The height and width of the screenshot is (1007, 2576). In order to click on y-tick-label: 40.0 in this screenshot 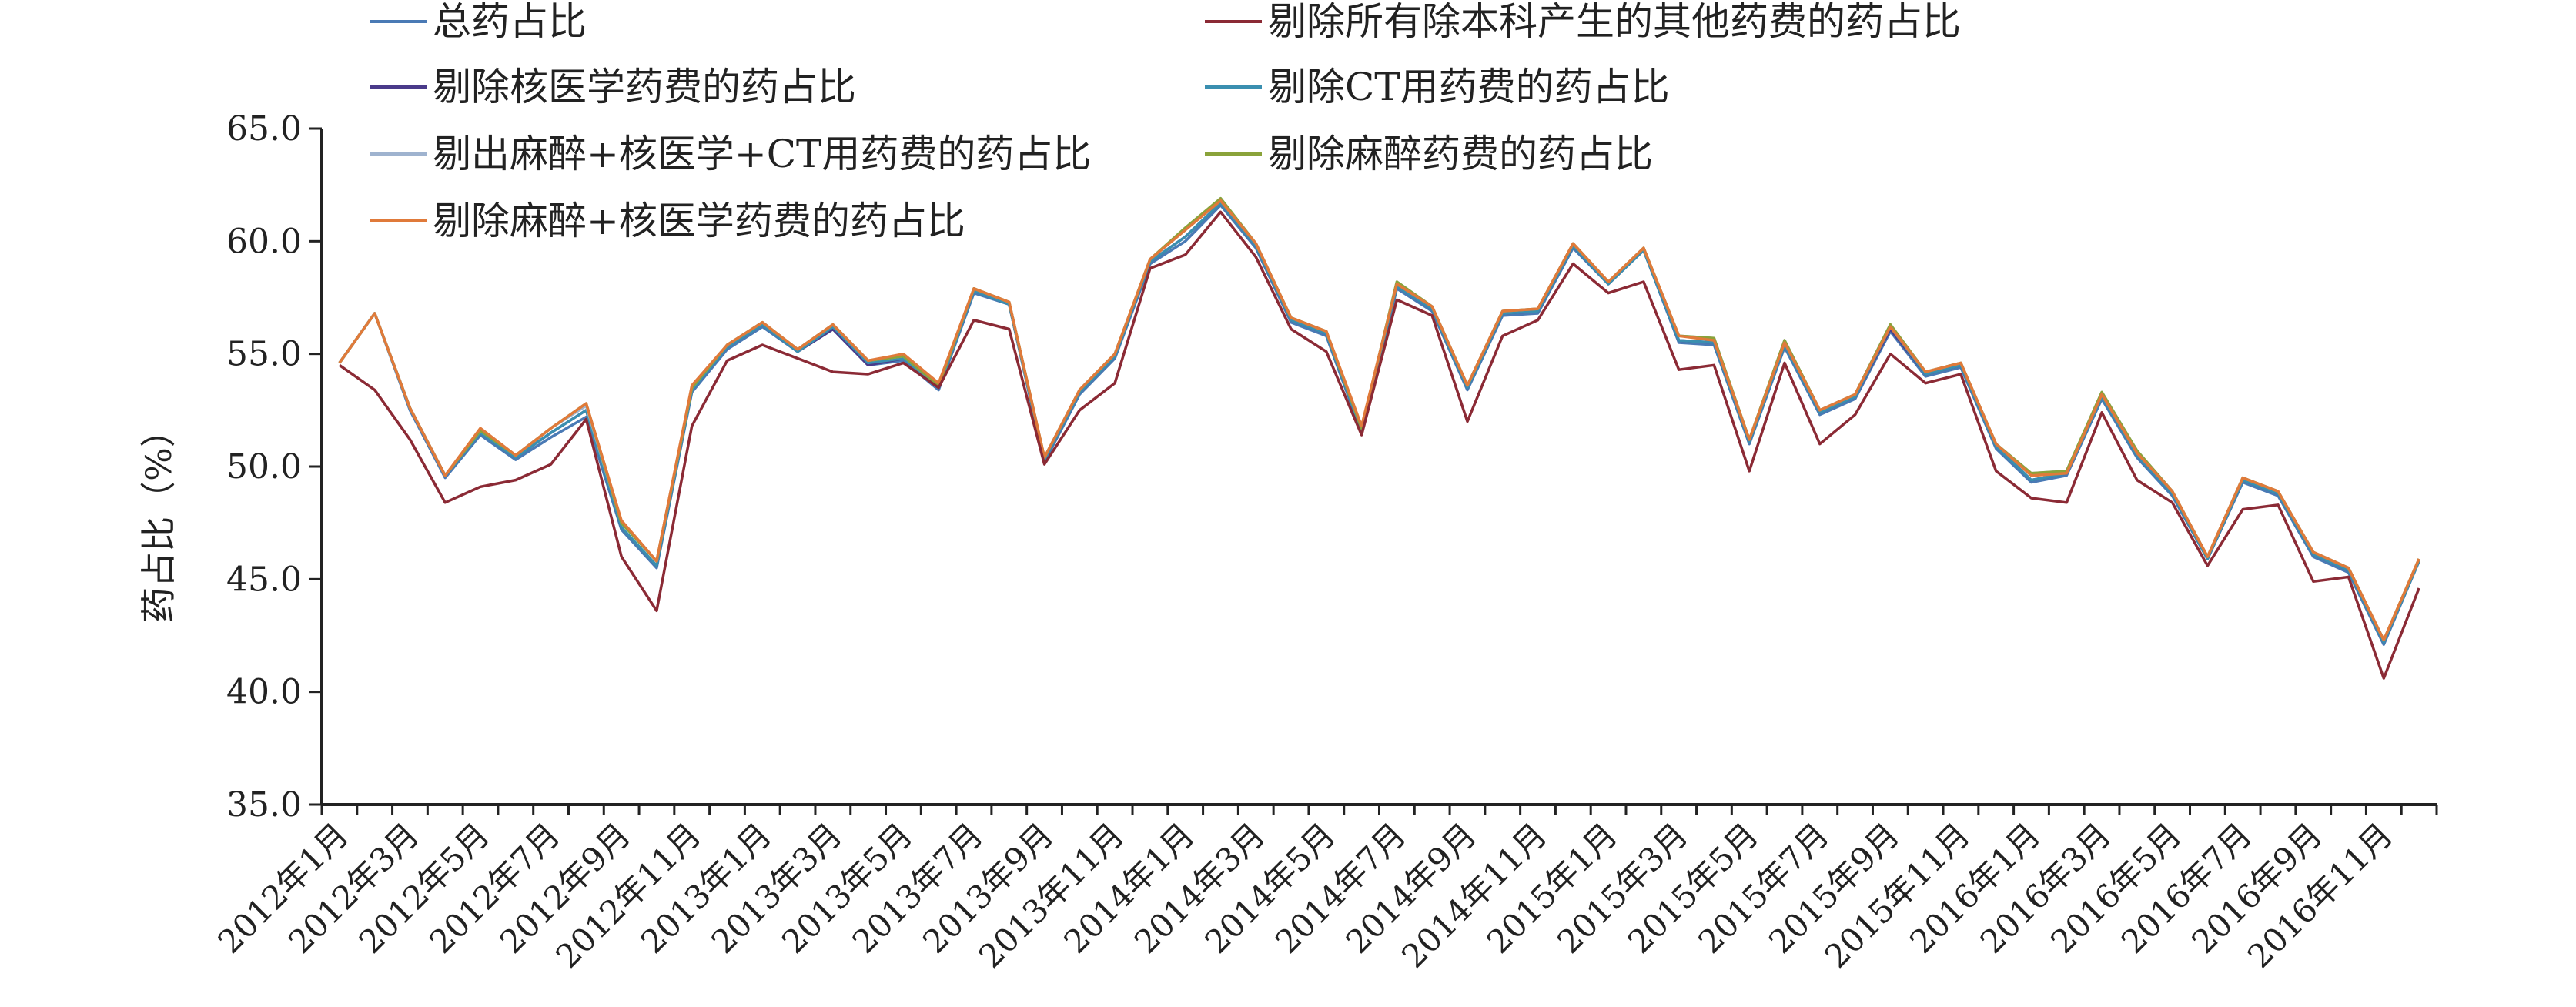, I will do `click(264, 692)`.